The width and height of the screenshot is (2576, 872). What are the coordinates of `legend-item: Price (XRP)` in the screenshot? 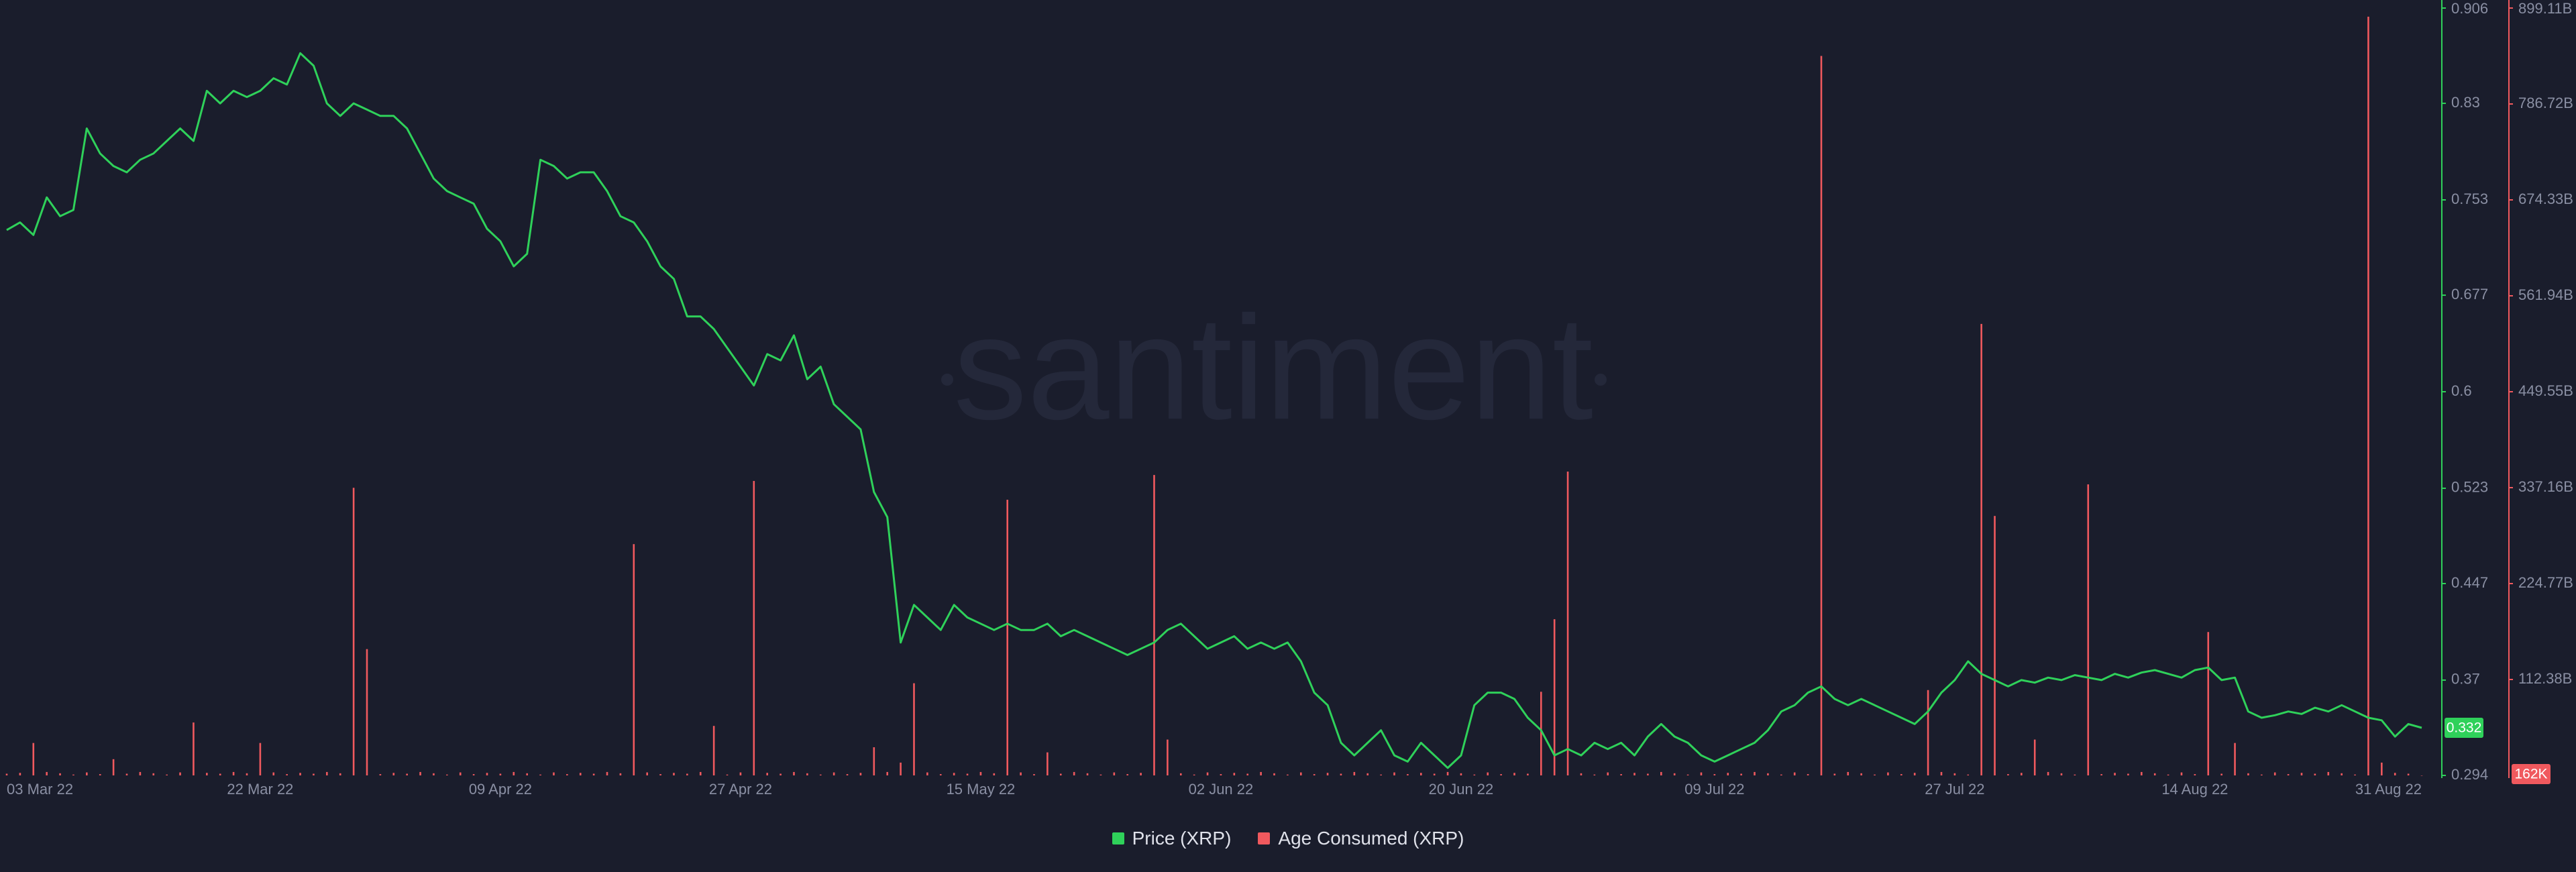 It's located at (1172, 839).